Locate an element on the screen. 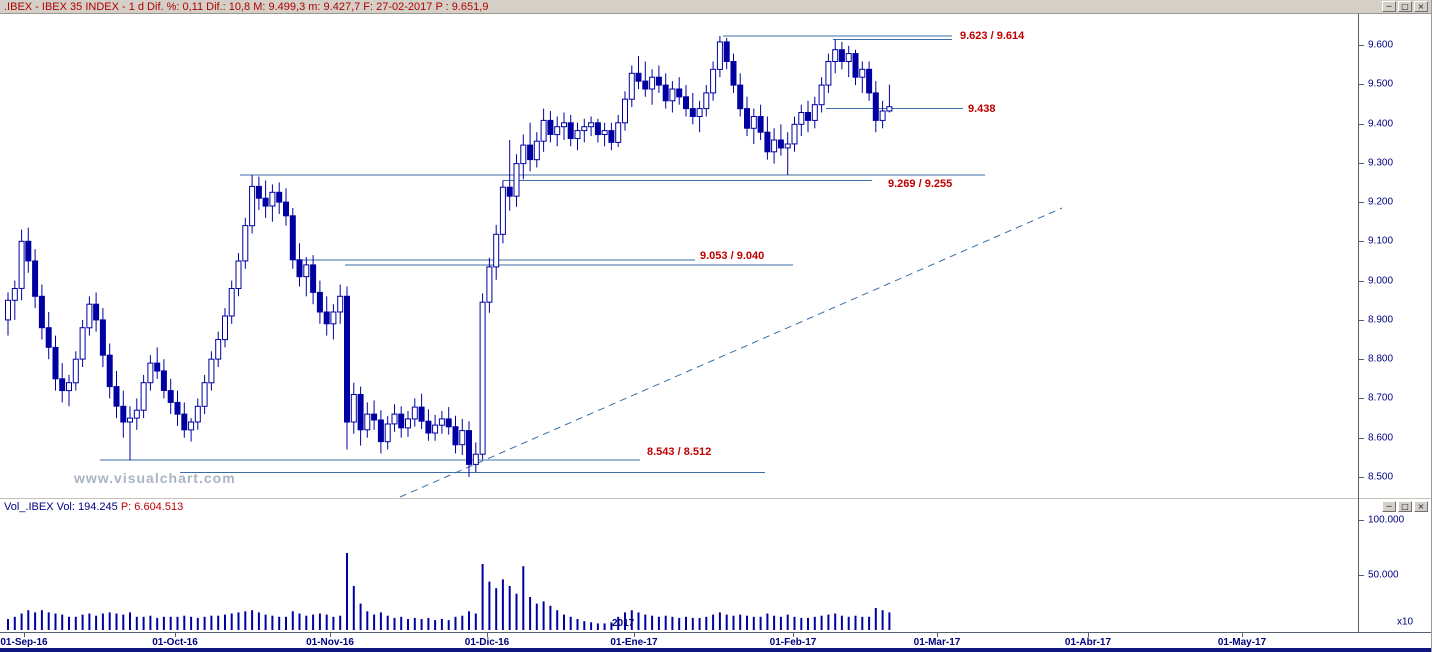 Image resolution: width=1432 pixels, height=652 pixels. volume-restore-button: □ is located at coordinates (1405, 506).